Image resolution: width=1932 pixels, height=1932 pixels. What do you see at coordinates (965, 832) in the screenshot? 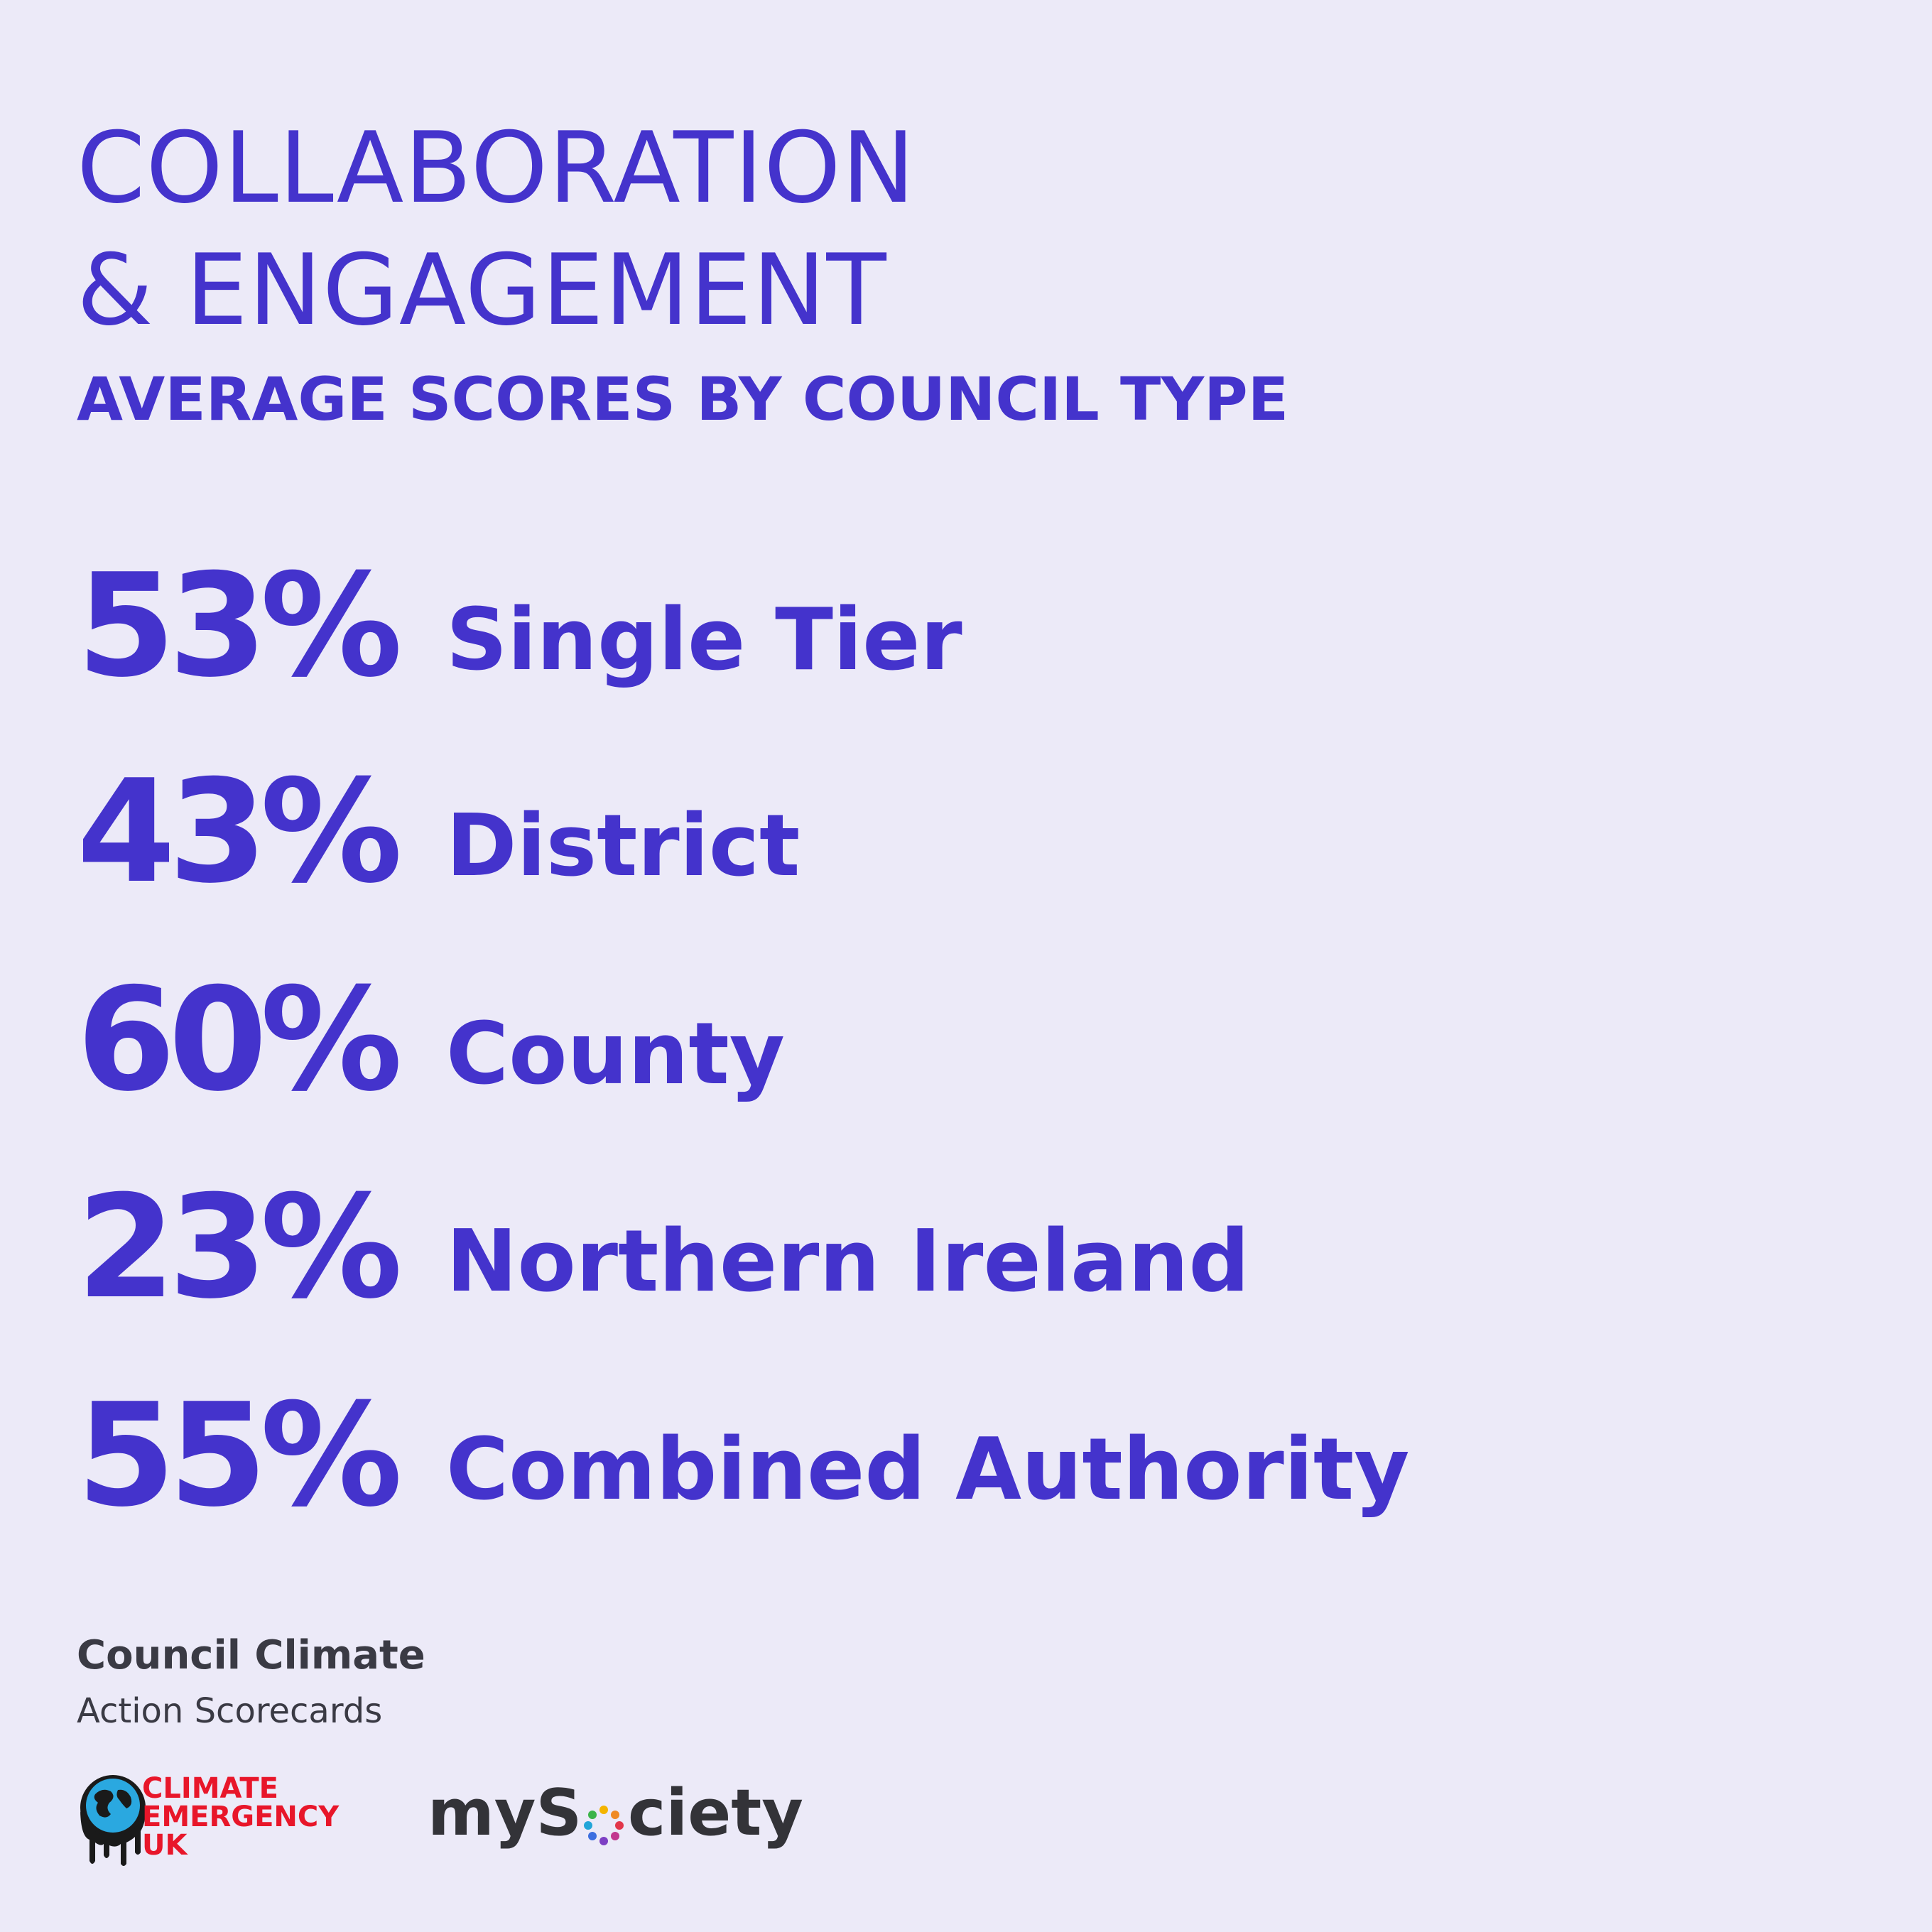
I see `score-row-district: 43% District` at bounding box center [965, 832].